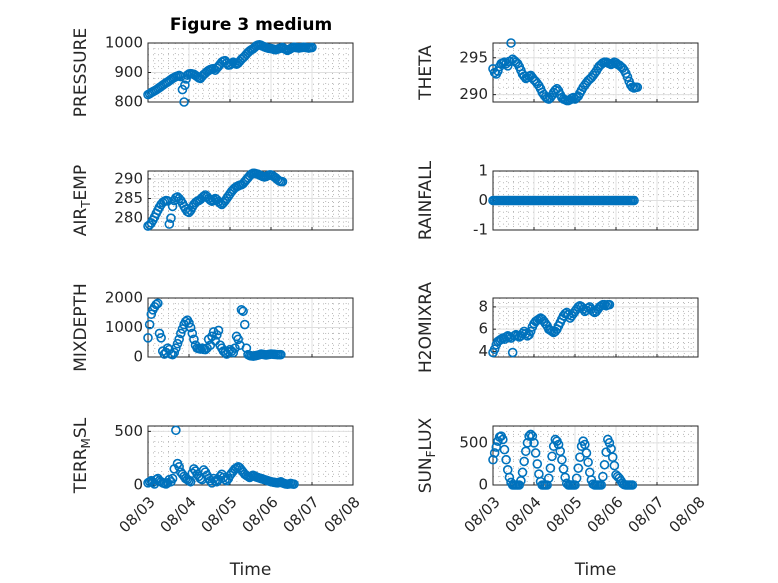 This screenshot has height=583, width=778. Describe the element at coordinates (81, 327) in the screenshot. I see `y-axis-label-mixdepth: MIXDEPTH` at that location.